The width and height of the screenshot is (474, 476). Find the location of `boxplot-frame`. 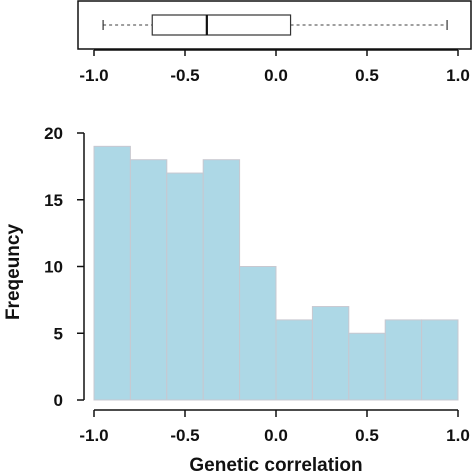

boxplot-frame is located at coordinates (274, 25).